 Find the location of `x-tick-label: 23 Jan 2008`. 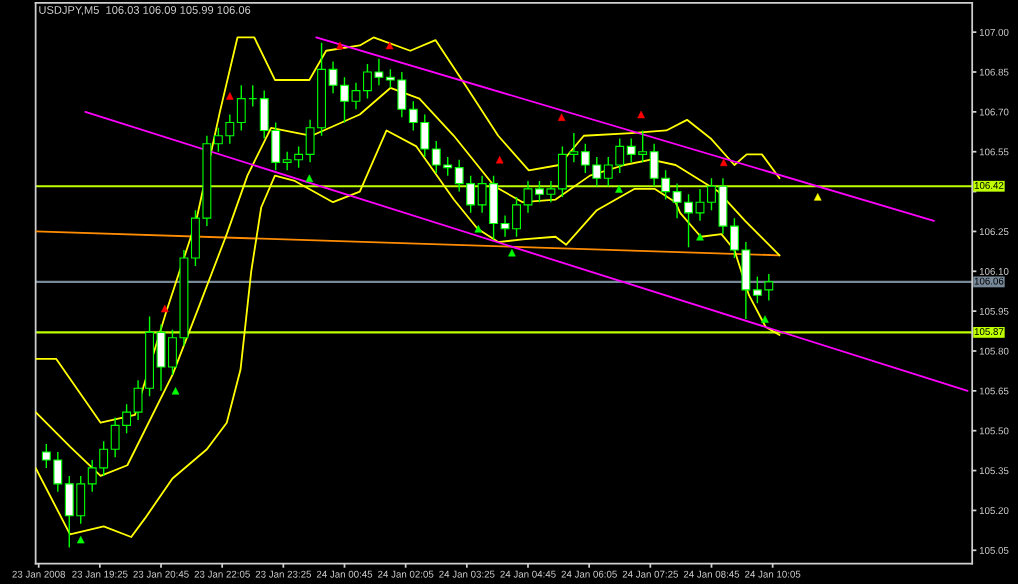

x-tick-label: 23 Jan 2008 is located at coordinates (39, 574).